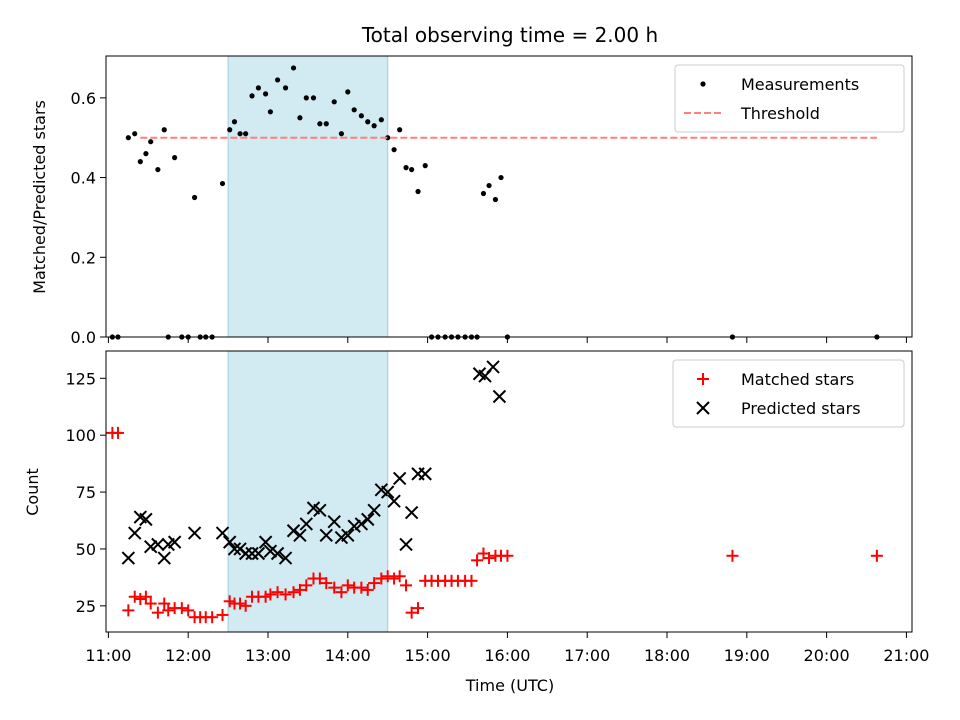 This screenshot has width=960, height=720. What do you see at coordinates (188, 655) in the screenshot?
I see `x-tick-label: 12:00` at bounding box center [188, 655].